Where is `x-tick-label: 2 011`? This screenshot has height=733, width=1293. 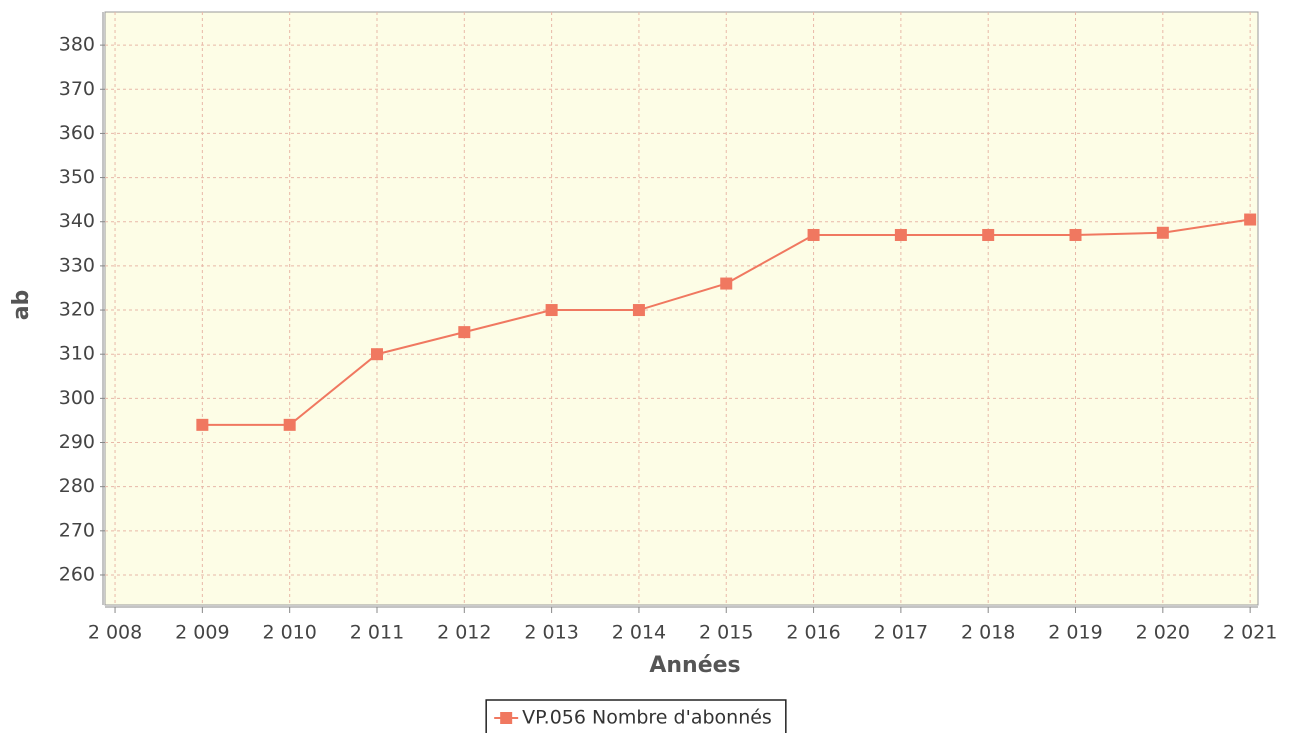
x-tick-label: 2 011 is located at coordinates (377, 633).